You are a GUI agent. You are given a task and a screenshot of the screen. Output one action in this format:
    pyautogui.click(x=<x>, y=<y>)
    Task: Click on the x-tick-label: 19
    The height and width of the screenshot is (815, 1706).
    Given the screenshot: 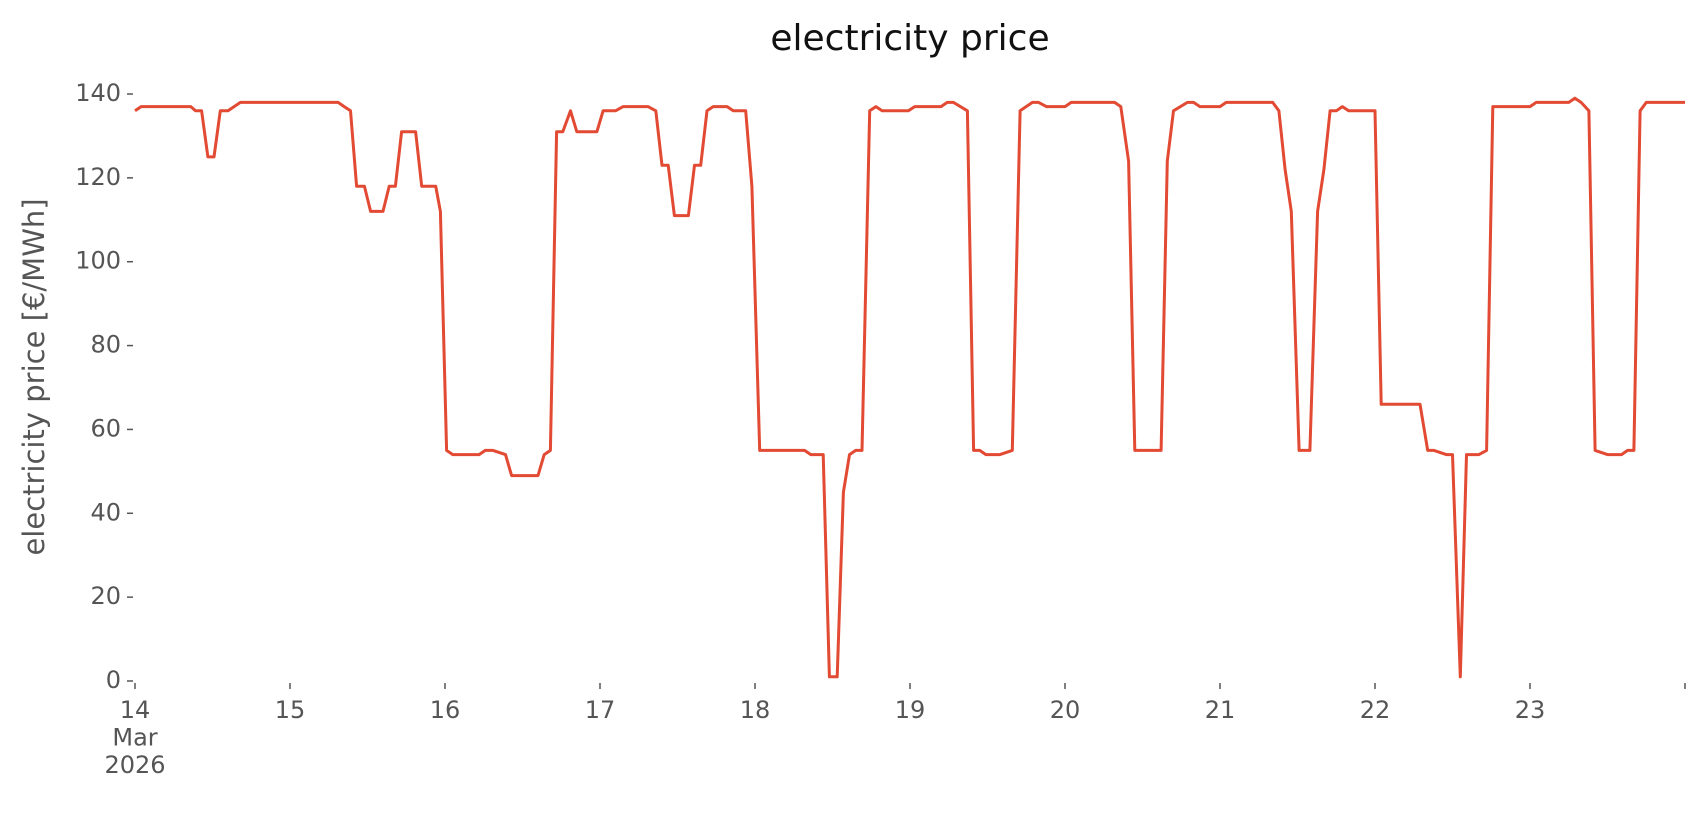 What is the action you would take?
    pyautogui.click(x=910, y=710)
    